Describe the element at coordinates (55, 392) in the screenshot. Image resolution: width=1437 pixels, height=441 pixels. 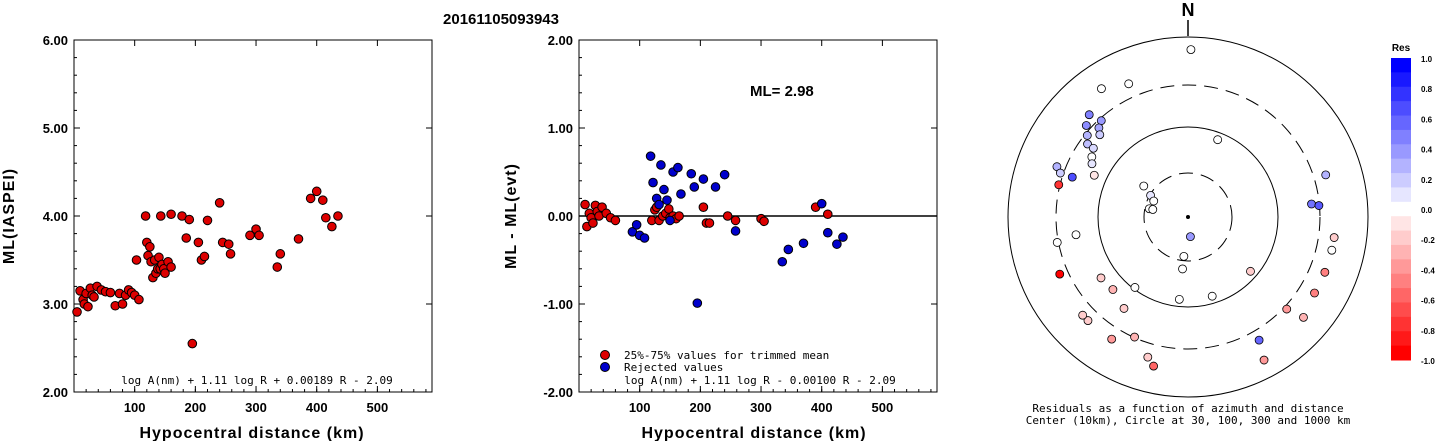
I see `plot1-ytick-label: 2.00` at that location.